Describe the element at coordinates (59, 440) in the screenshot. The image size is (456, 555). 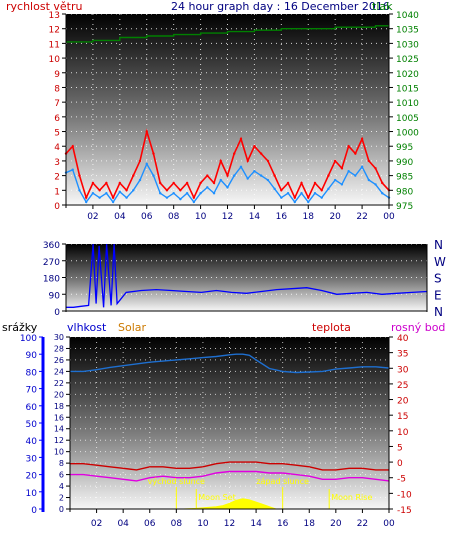
I see `humidity-tick-label: 12` at that location.